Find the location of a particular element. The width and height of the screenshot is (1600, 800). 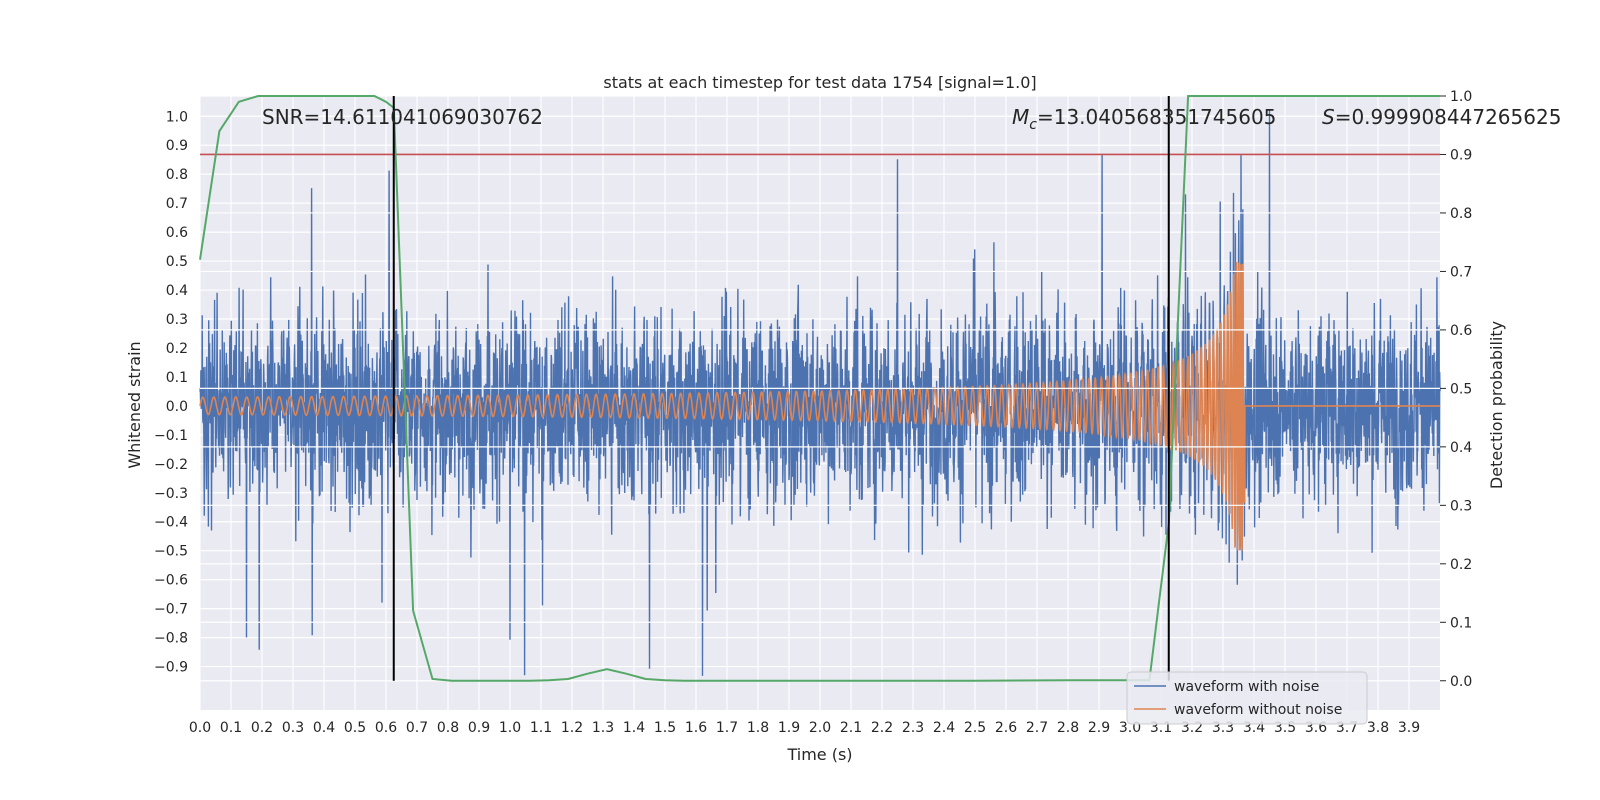

y-tick-label: 0.0 is located at coordinates (177, 407).